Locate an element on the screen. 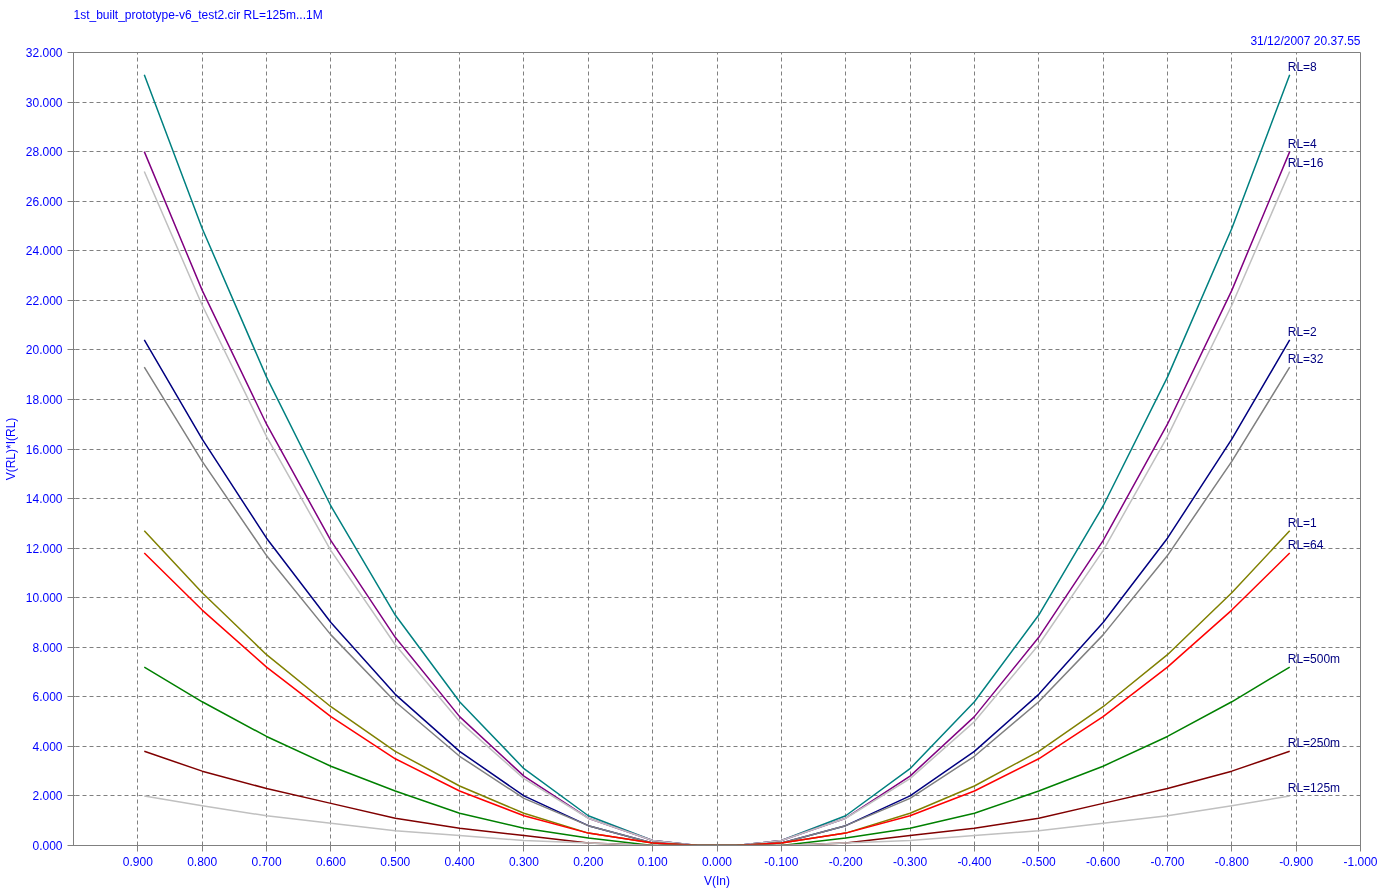 The image size is (1396, 896). series-label: RL=500m is located at coordinates (1314, 659).